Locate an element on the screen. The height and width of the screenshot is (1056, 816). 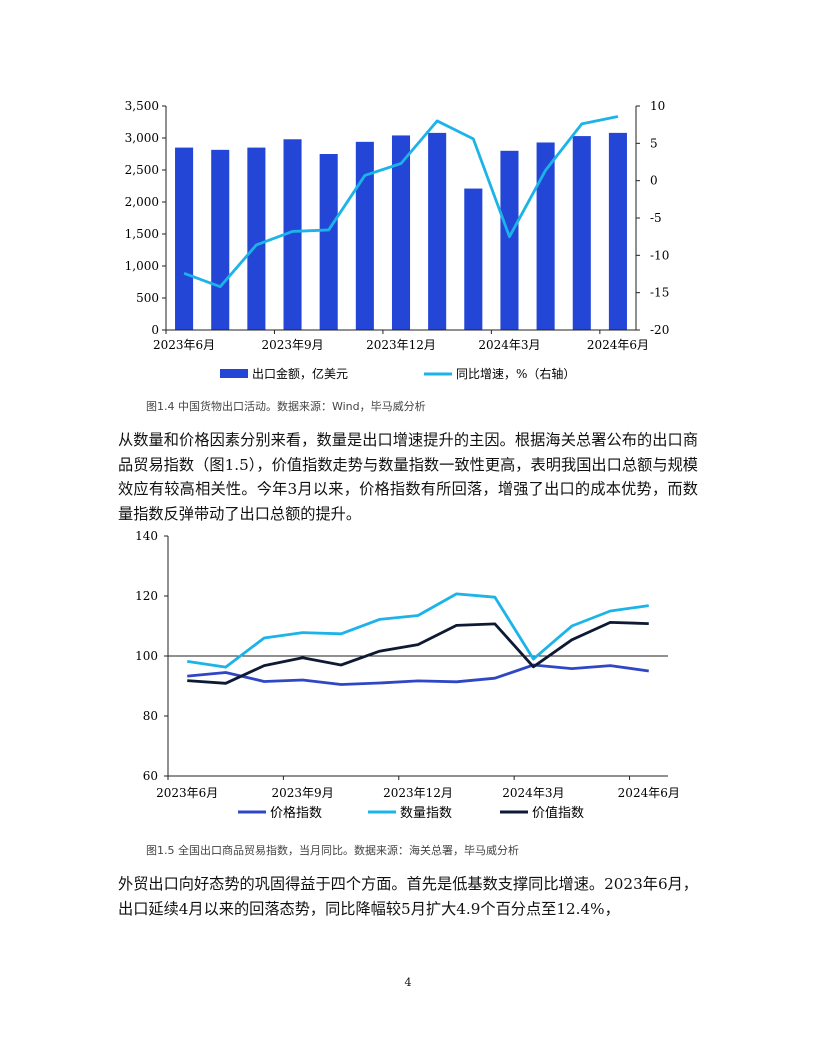
legend-label: 数量指数 is located at coordinates (426, 813).